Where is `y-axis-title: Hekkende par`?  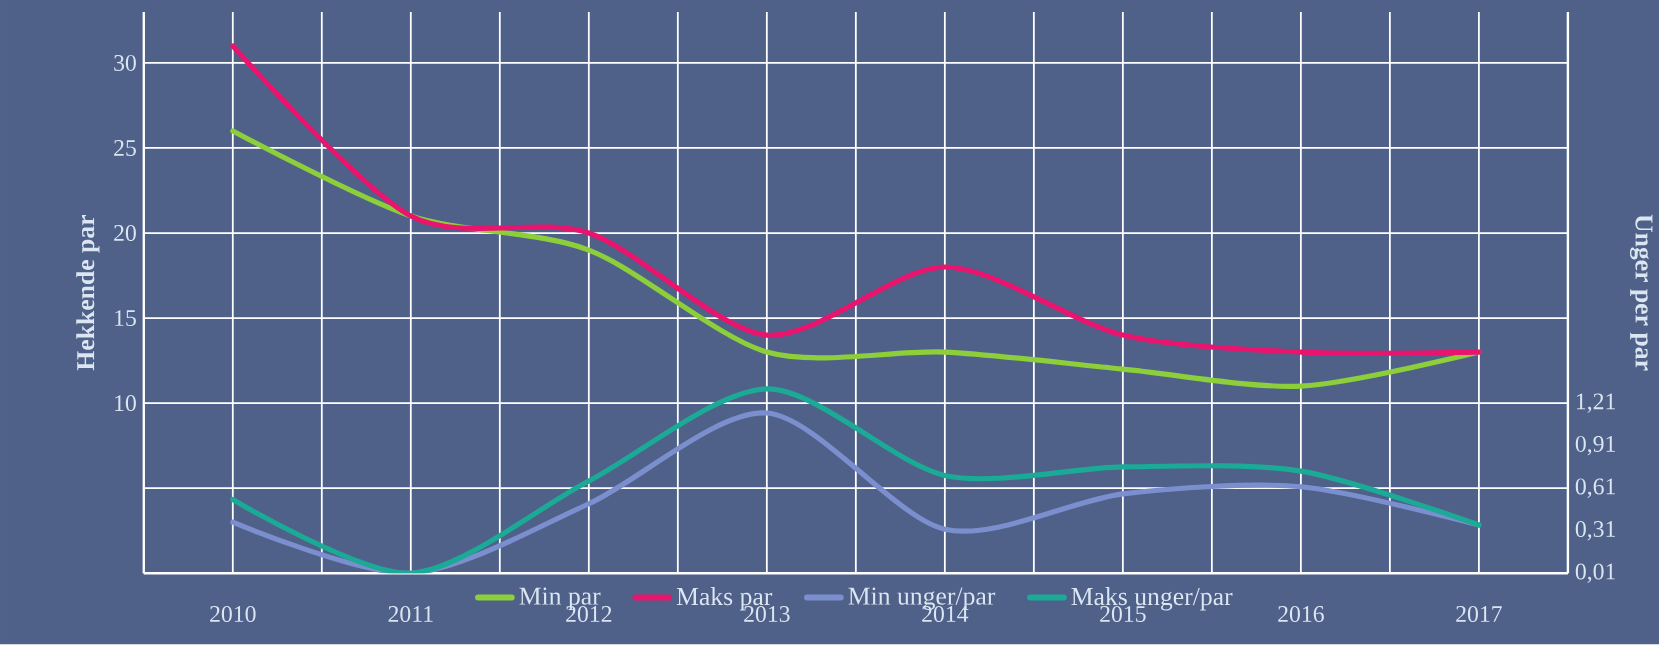 y-axis-title: Hekkende par is located at coordinates (88, 293).